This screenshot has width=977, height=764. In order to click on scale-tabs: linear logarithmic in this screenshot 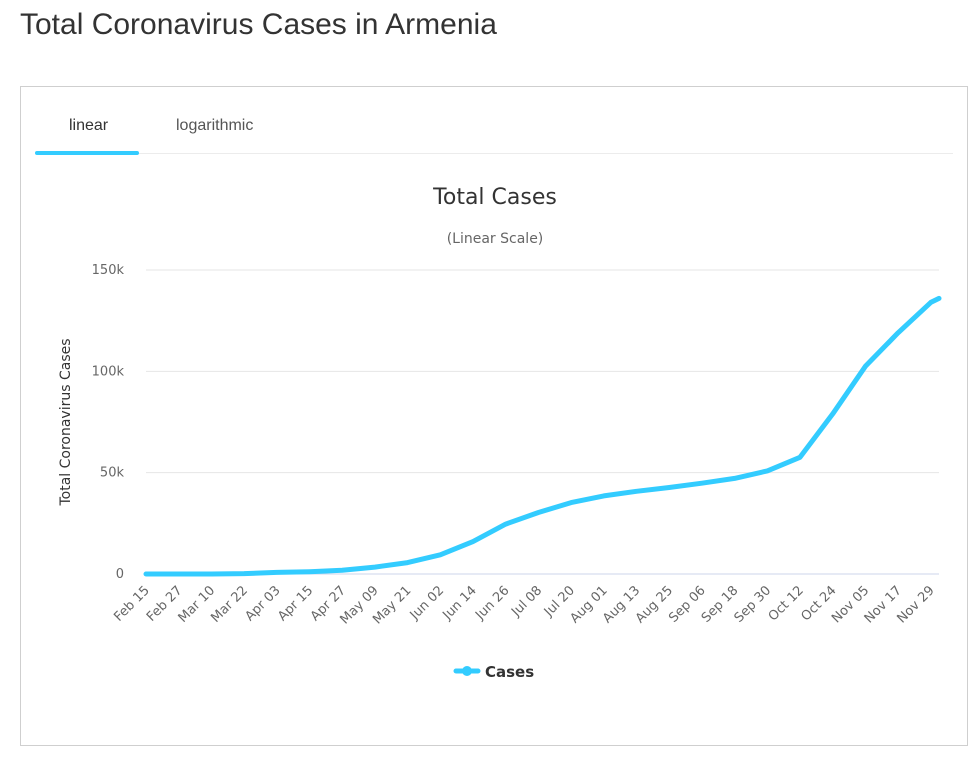, I will do `click(494, 130)`.